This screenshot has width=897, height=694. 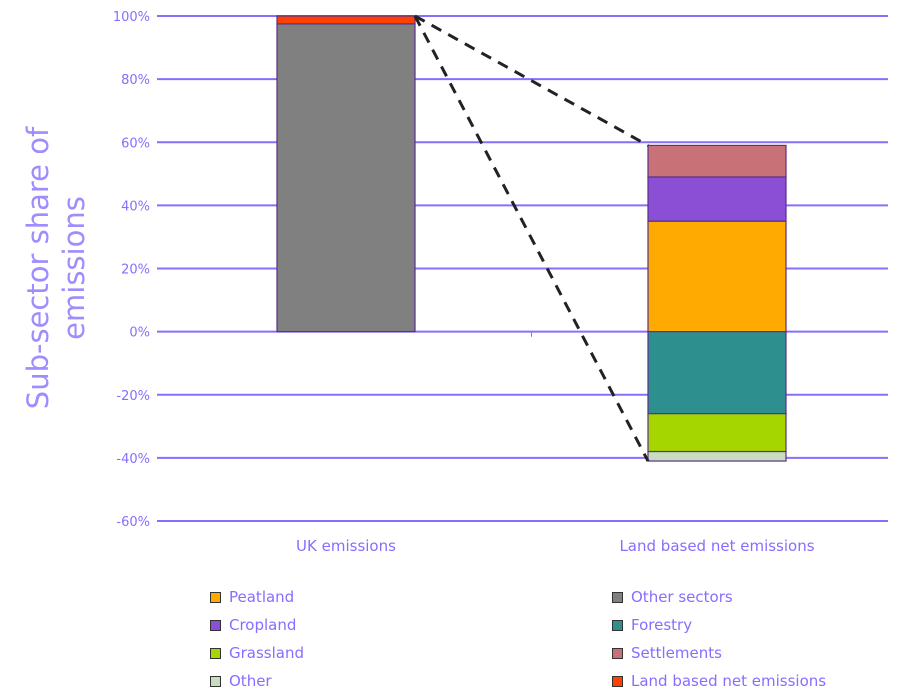 I want to click on legend-item: Land based net emissions, so click(x=719, y=681).